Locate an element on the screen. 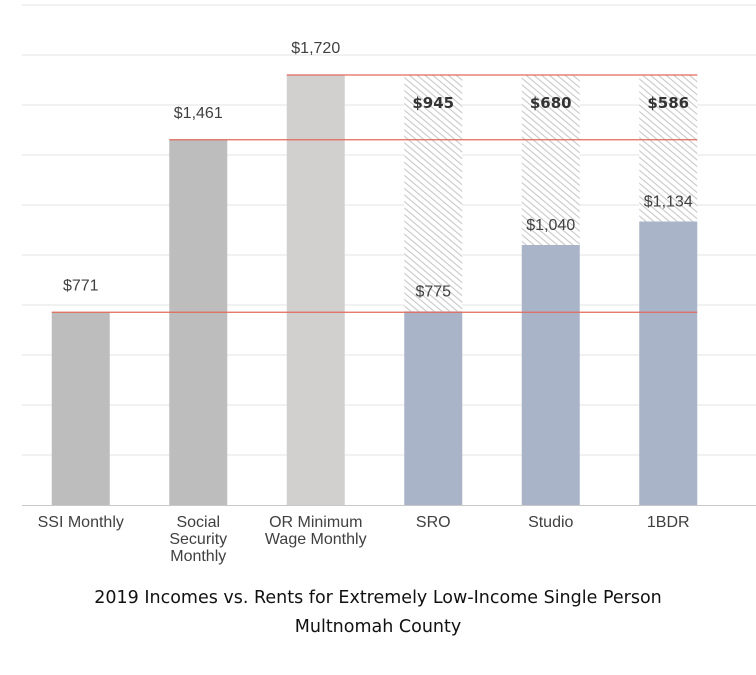  chart-title-line-2: Multnomah County is located at coordinates (378, 627).